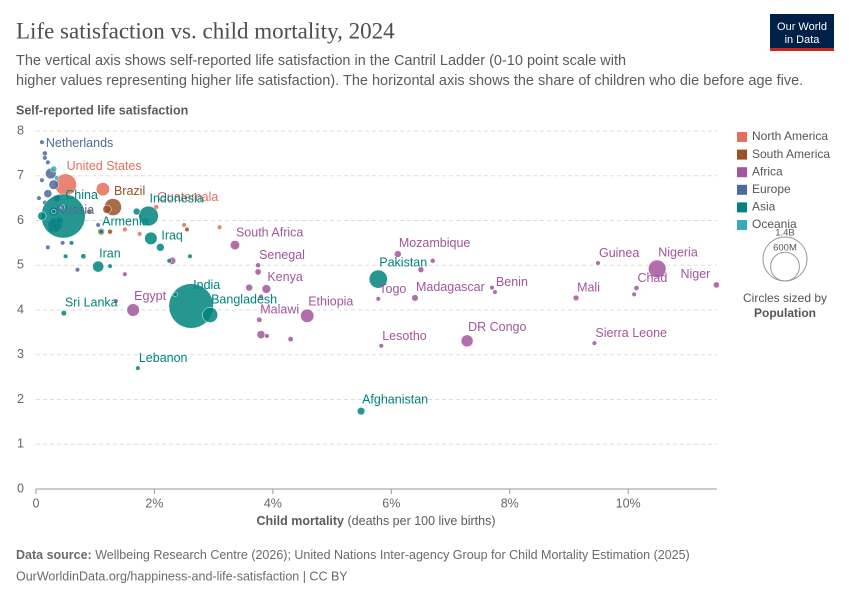 This screenshot has height=605, width=850. What do you see at coordinates (104, 166) in the screenshot?
I see `point-label: United States` at bounding box center [104, 166].